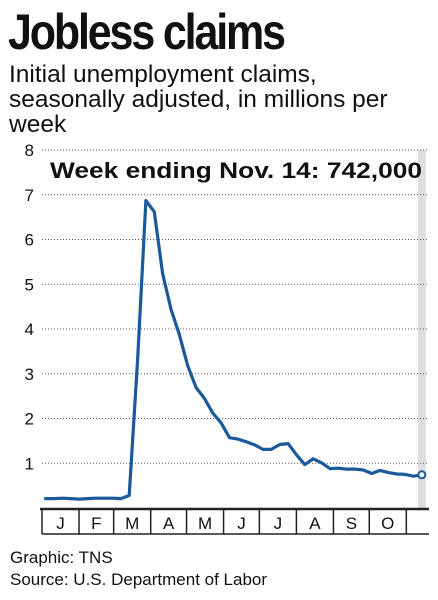 This screenshot has width=438, height=600. What do you see at coordinates (147, 32) in the screenshot?
I see `chart-title: Jobless claims` at bounding box center [147, 32].